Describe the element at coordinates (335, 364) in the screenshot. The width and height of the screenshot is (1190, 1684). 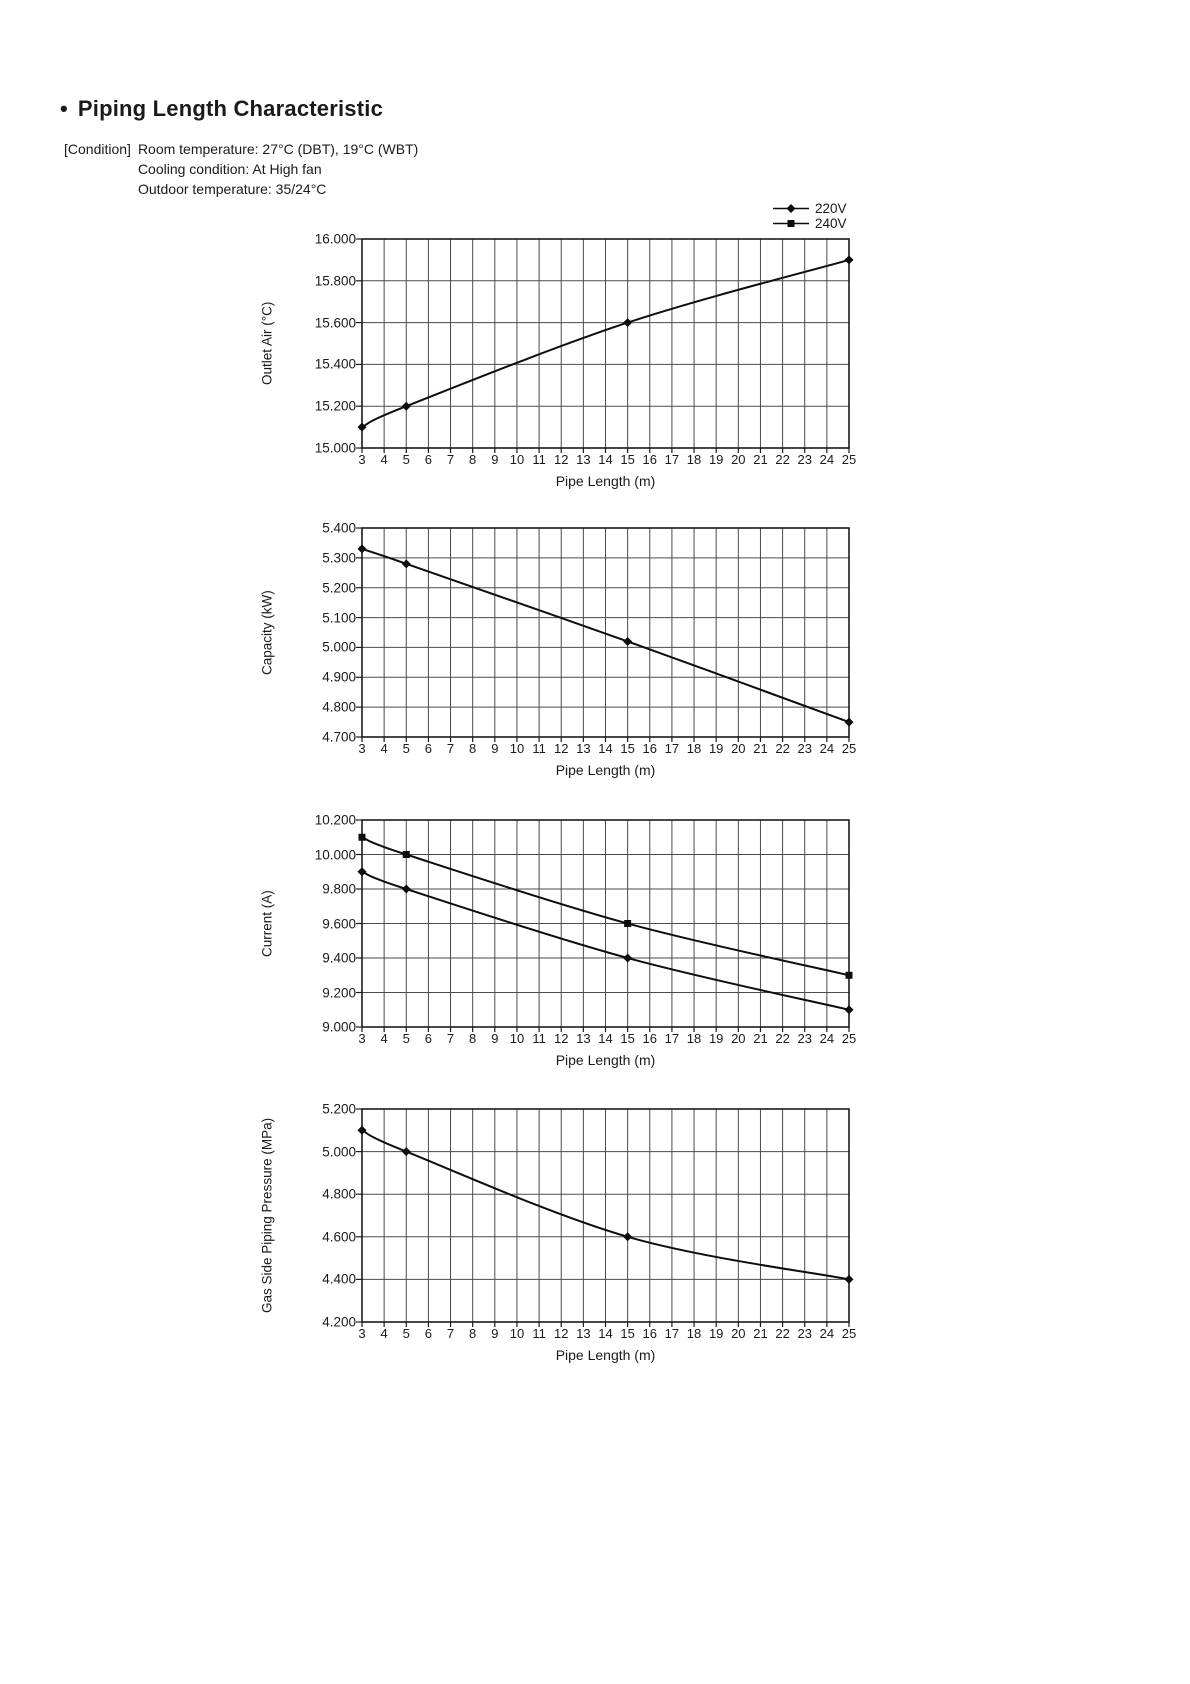
I see `y-tick-label: 15.400` at that location.